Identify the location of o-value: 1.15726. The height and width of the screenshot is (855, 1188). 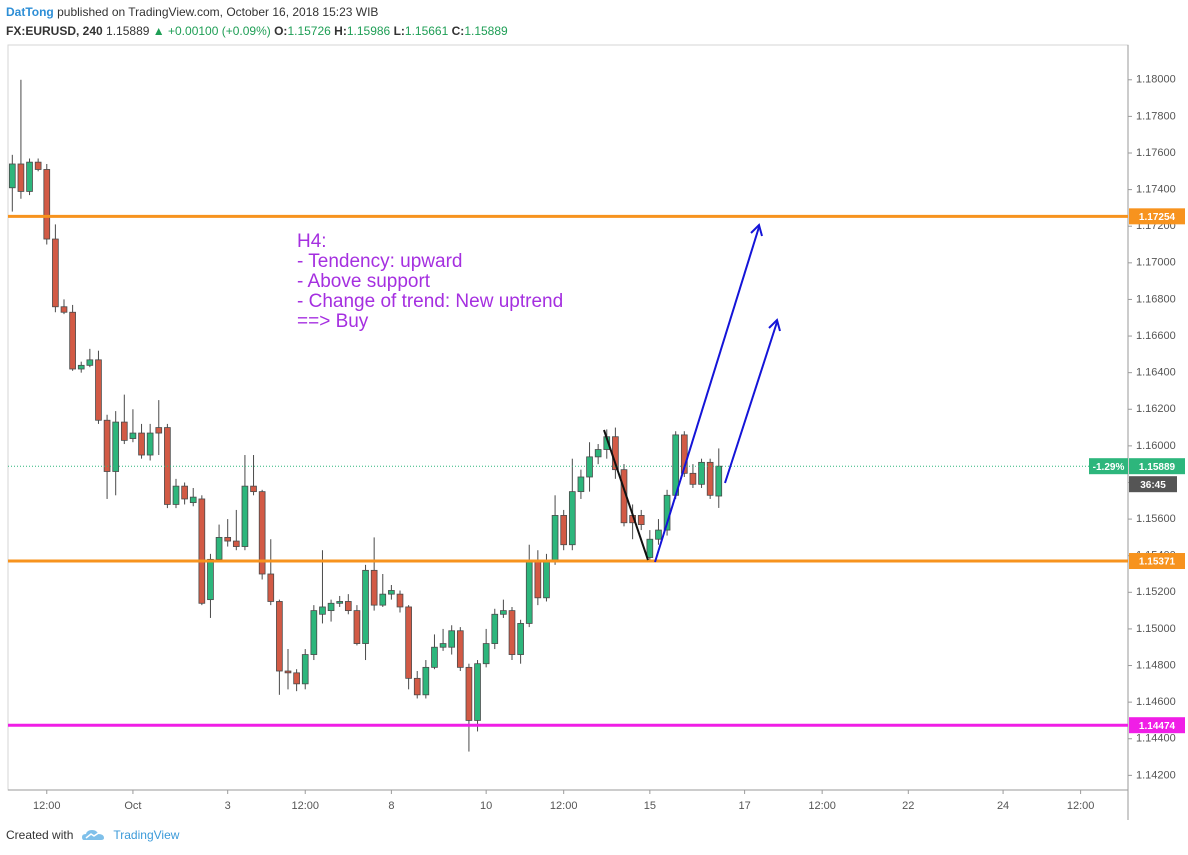
(309, 31).